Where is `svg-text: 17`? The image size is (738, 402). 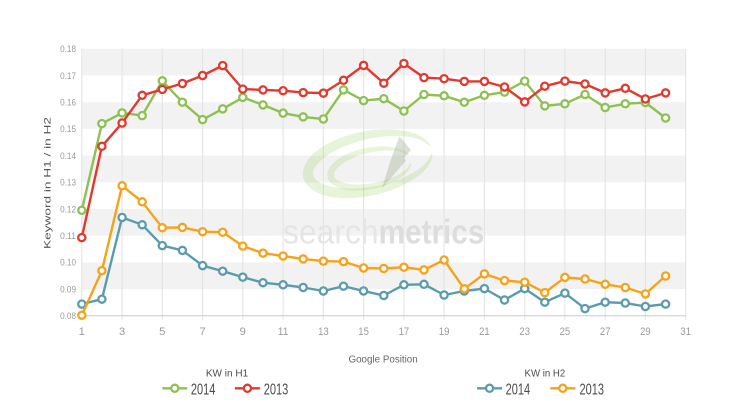 svg-text: 17 is located at coordinates (404, 332).